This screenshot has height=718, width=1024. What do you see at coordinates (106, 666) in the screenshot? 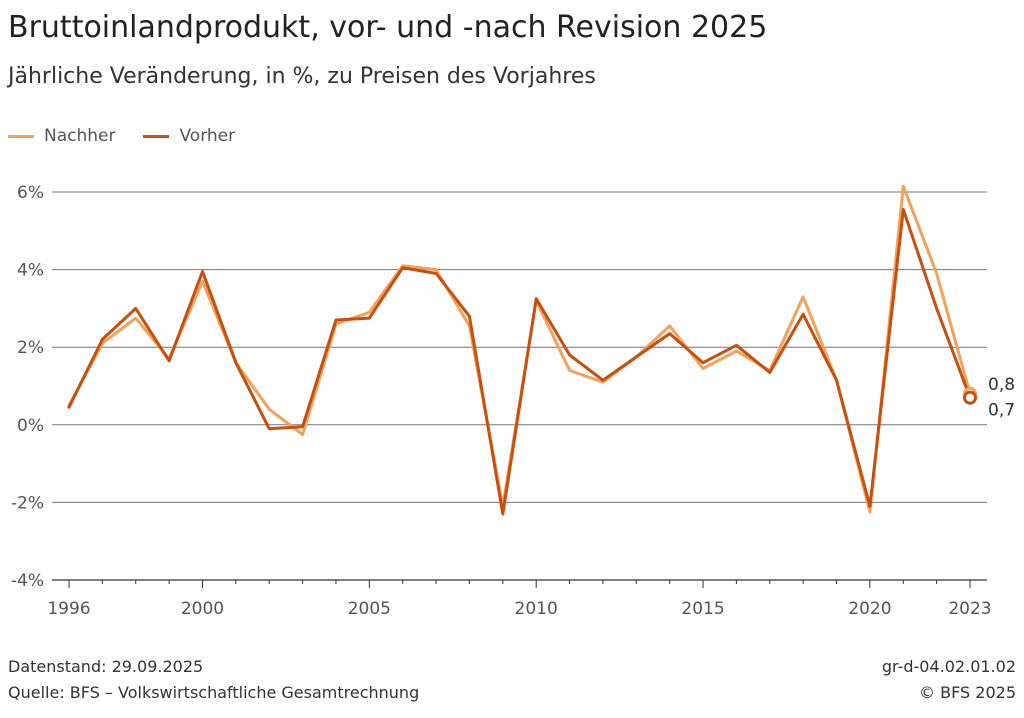
I see `data-date: Datenstand: 29.09.2025` at bounding box center [106, 666].